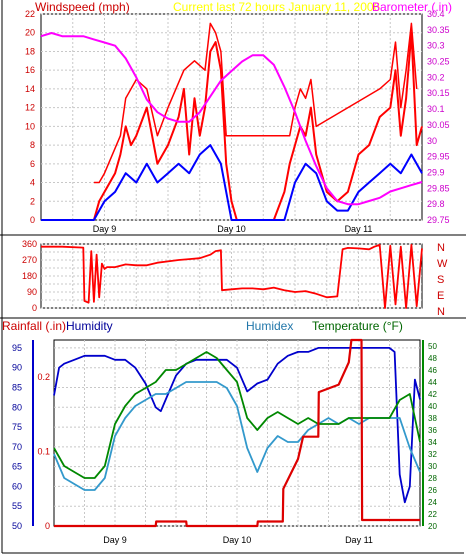 The width and height of the screenshot is (466, 560). What do you see at coordinates (30, 51) in the screenshot?
I see `wind-tick-label: 18` at bounding box center [30, 51].